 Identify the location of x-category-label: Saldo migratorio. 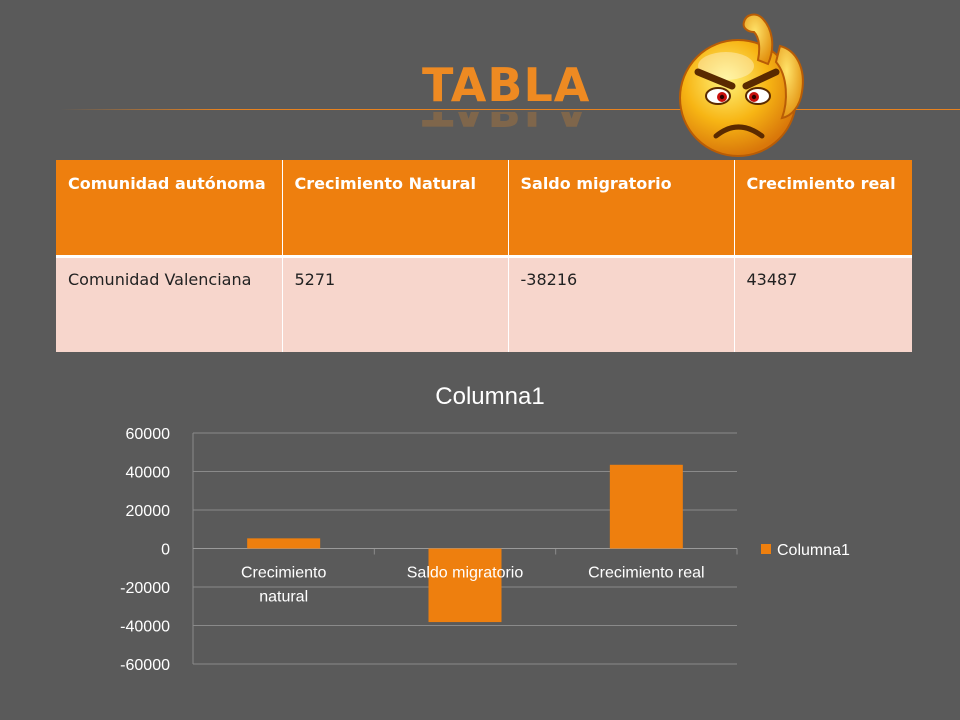
(465, 573).